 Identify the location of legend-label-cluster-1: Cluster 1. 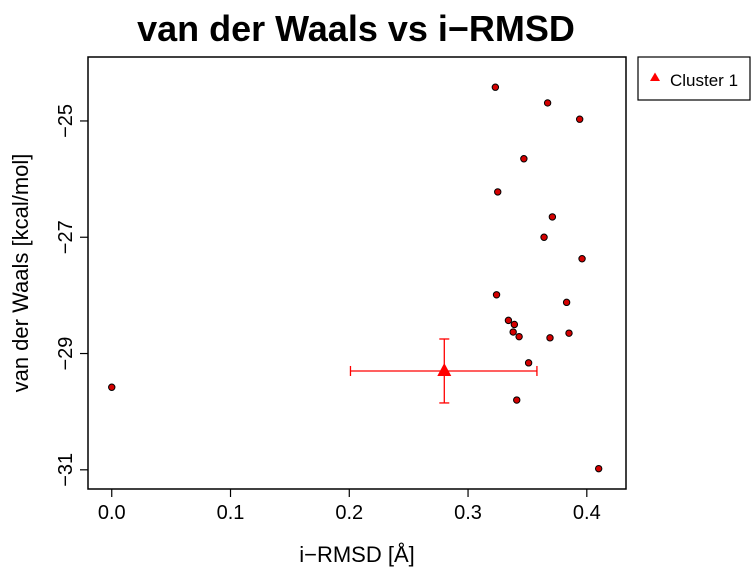
(704, 80).